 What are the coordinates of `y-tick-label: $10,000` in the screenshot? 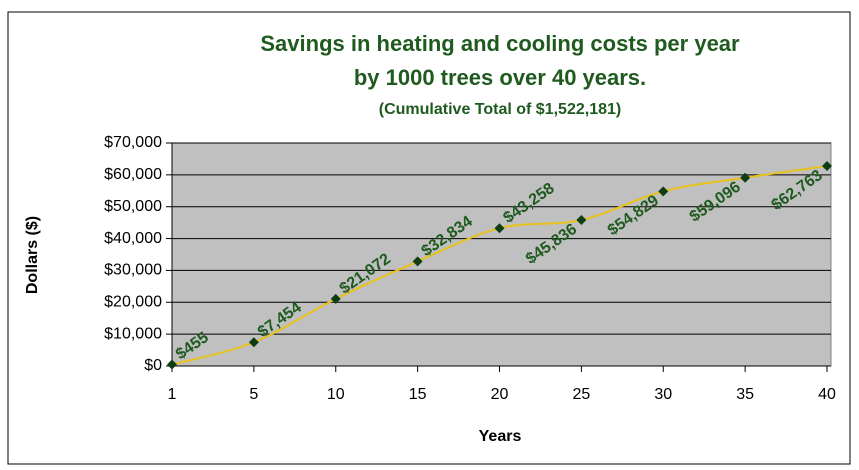 It's located at (133, 333).